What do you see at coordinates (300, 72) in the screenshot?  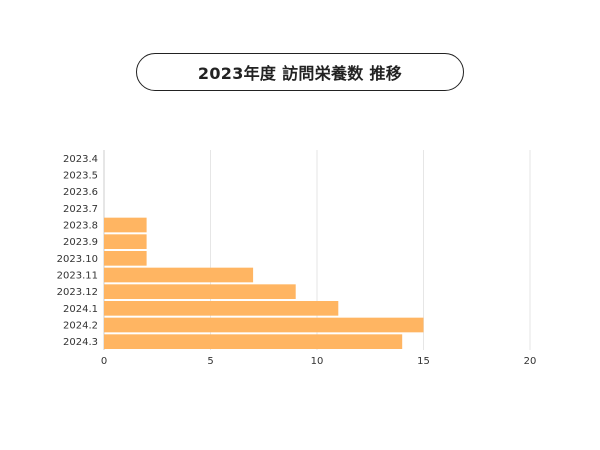 I see `chart-title: 2023年度 訪問栄養数 推移` at bounding box center [300, 72].